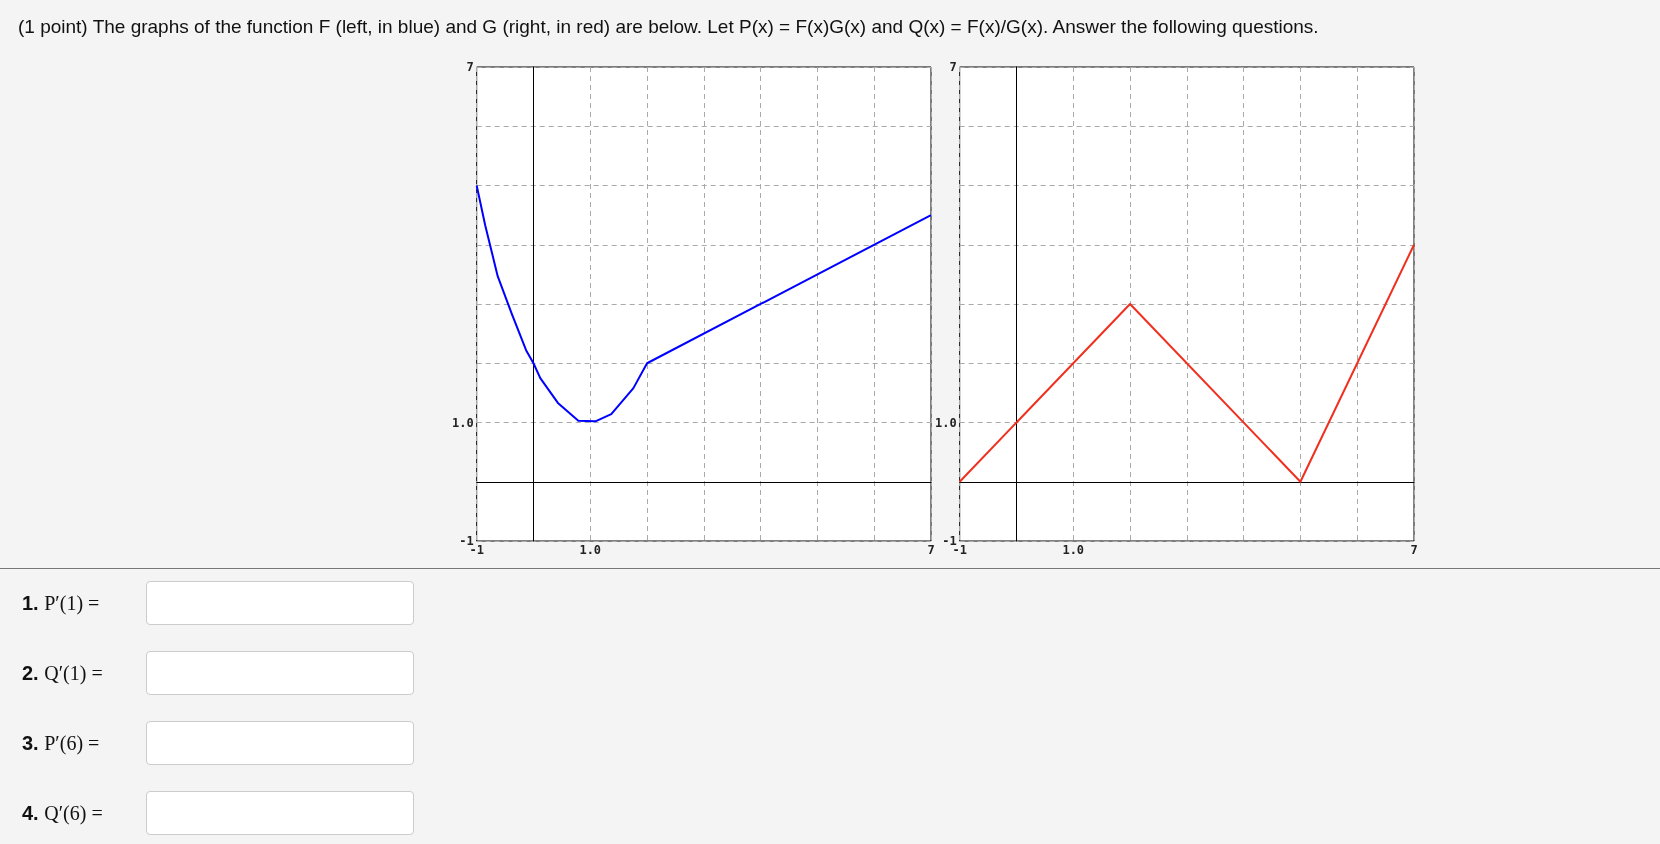 Image resolution: width=1660 pixels, height=844 pixels. What do you see at coordinates (62, 673) in the screenshot?
I see `text: 2. Q′(1) =` at bounding box center [62, 673].